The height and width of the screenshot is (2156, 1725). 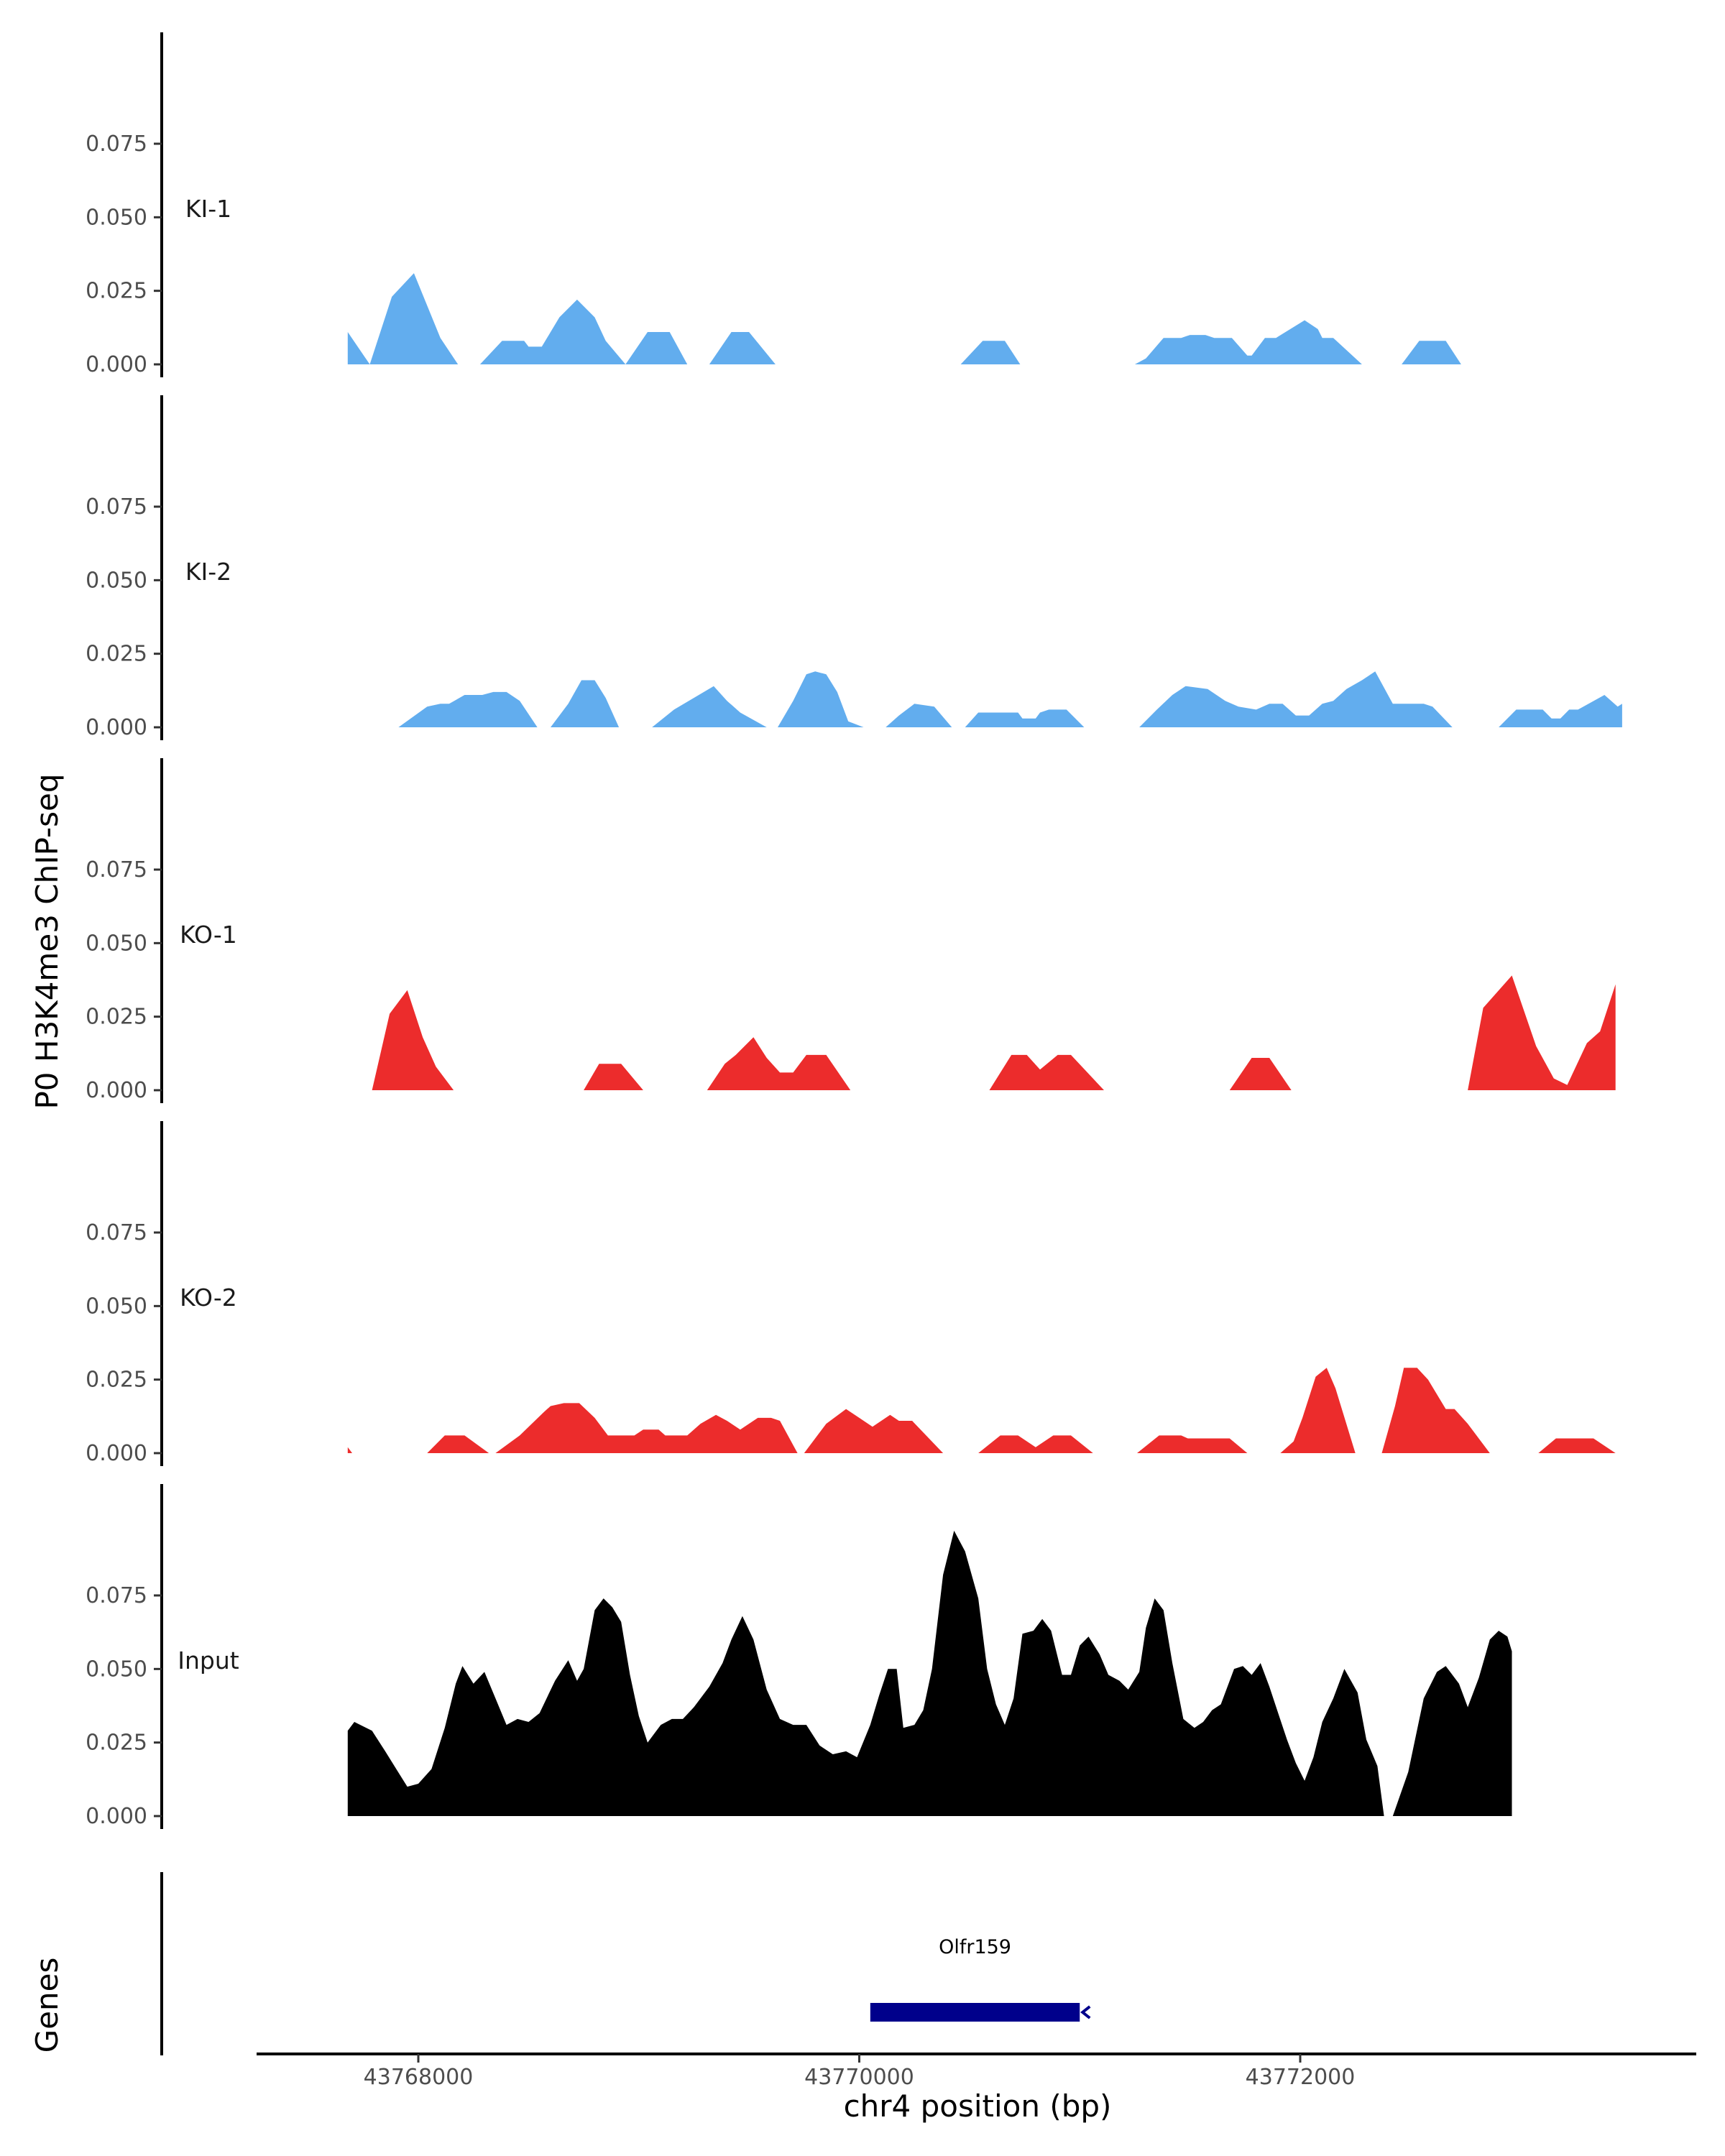 I want to click on y-axis-title: P0 H3K4me3 ChIP-seq, so click(x=47, y=941).